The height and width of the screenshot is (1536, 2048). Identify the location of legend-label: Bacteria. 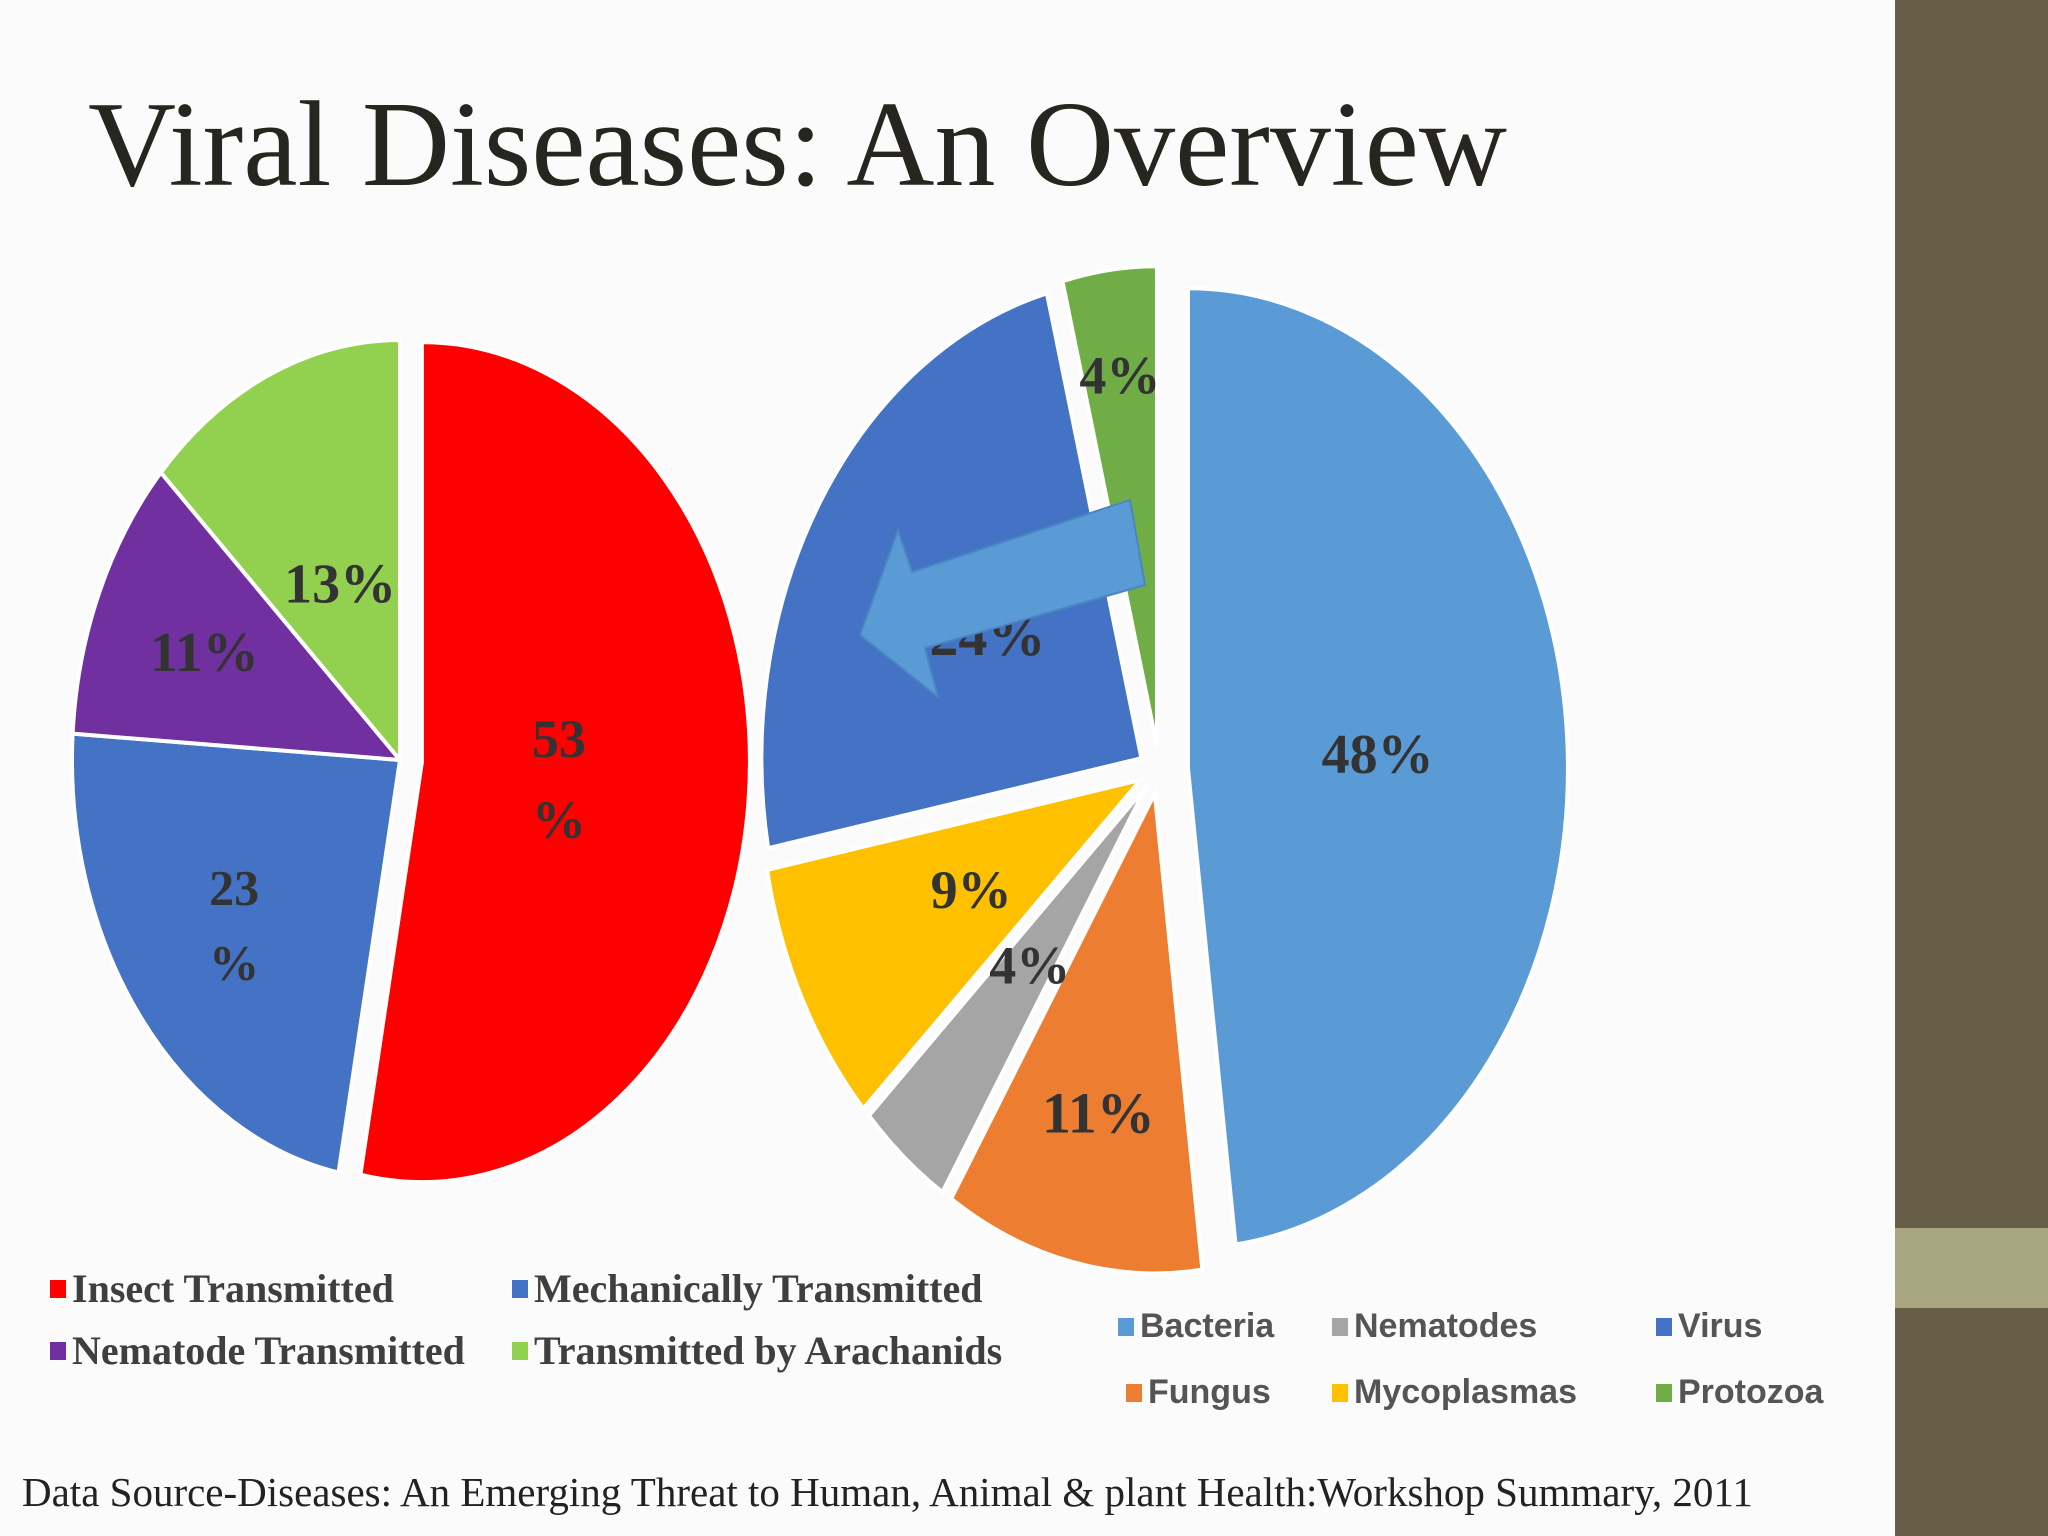
(1207, 1326).